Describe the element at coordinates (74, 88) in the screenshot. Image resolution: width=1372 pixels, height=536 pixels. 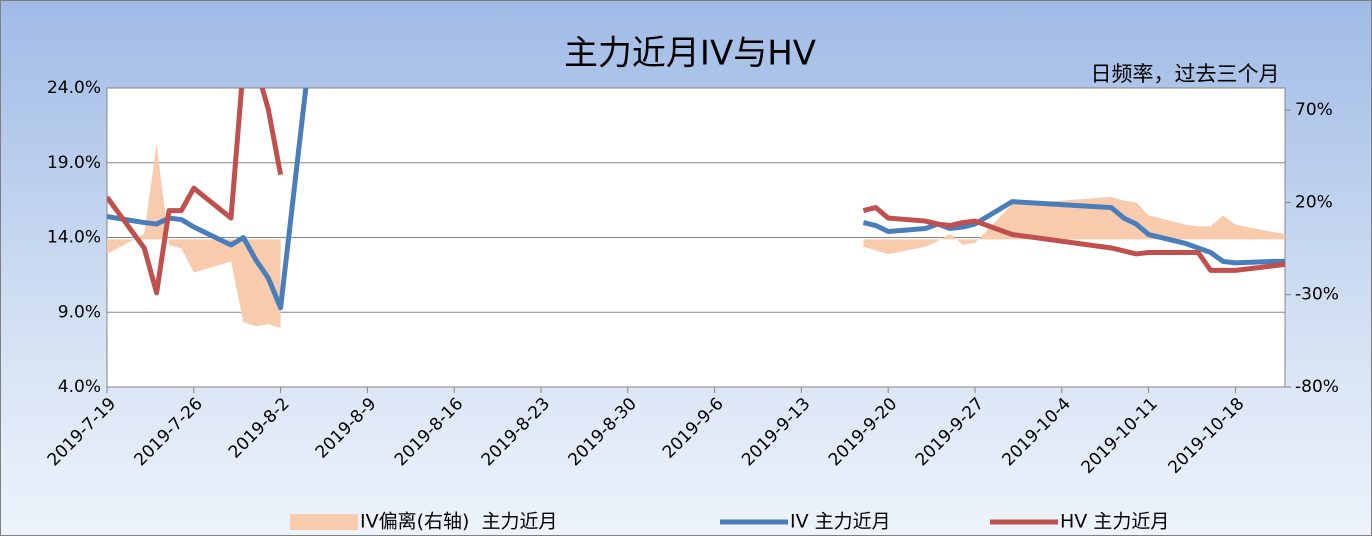
I see `y-tick-label: 24.0%` at that location.